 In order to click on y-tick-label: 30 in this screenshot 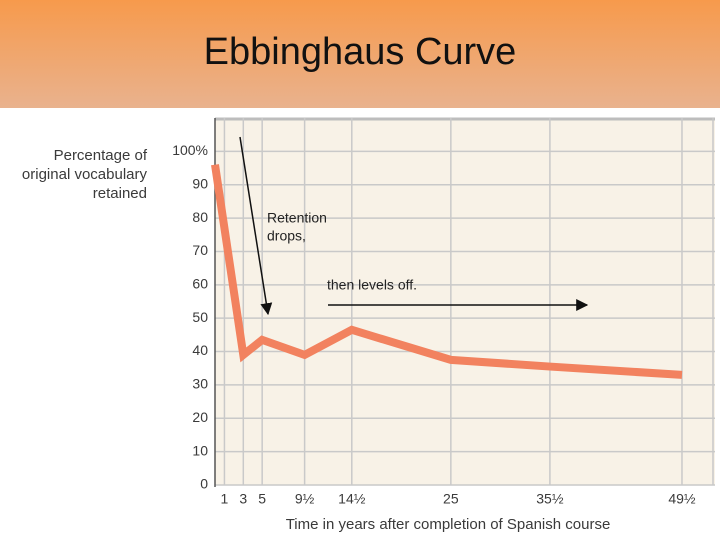, I will do `click(200, 384)`.